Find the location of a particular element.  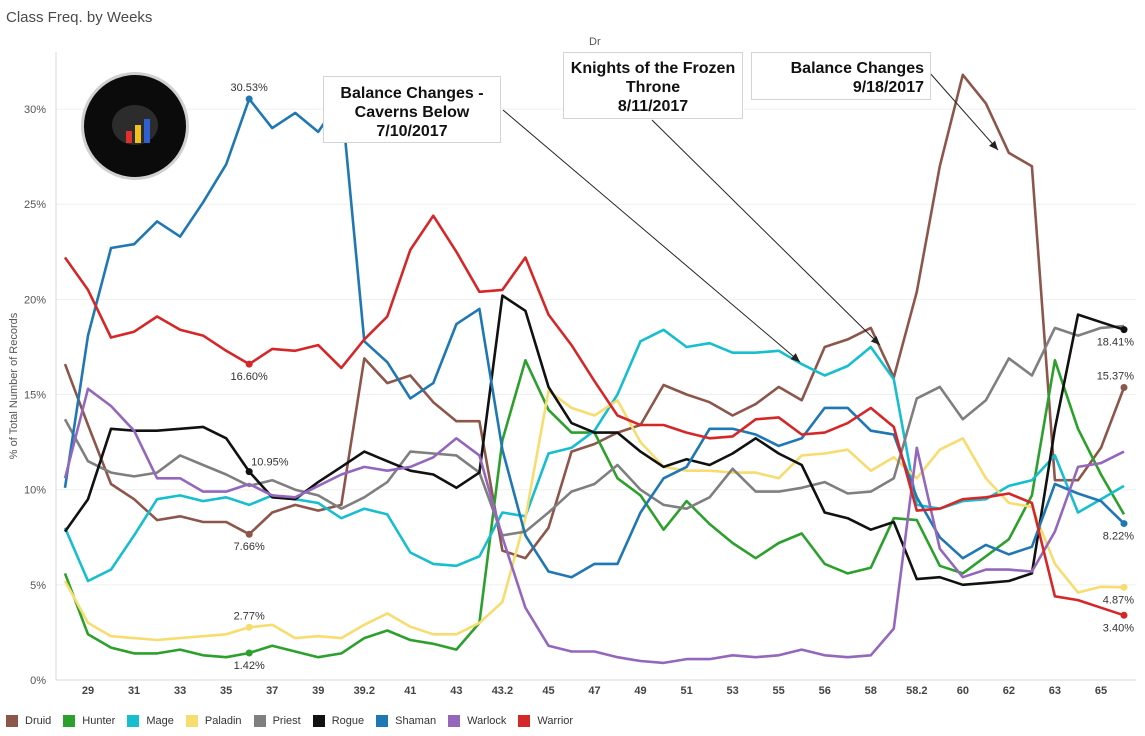

legend-item-warrior: Warrior is located at coordinates (545, 721).